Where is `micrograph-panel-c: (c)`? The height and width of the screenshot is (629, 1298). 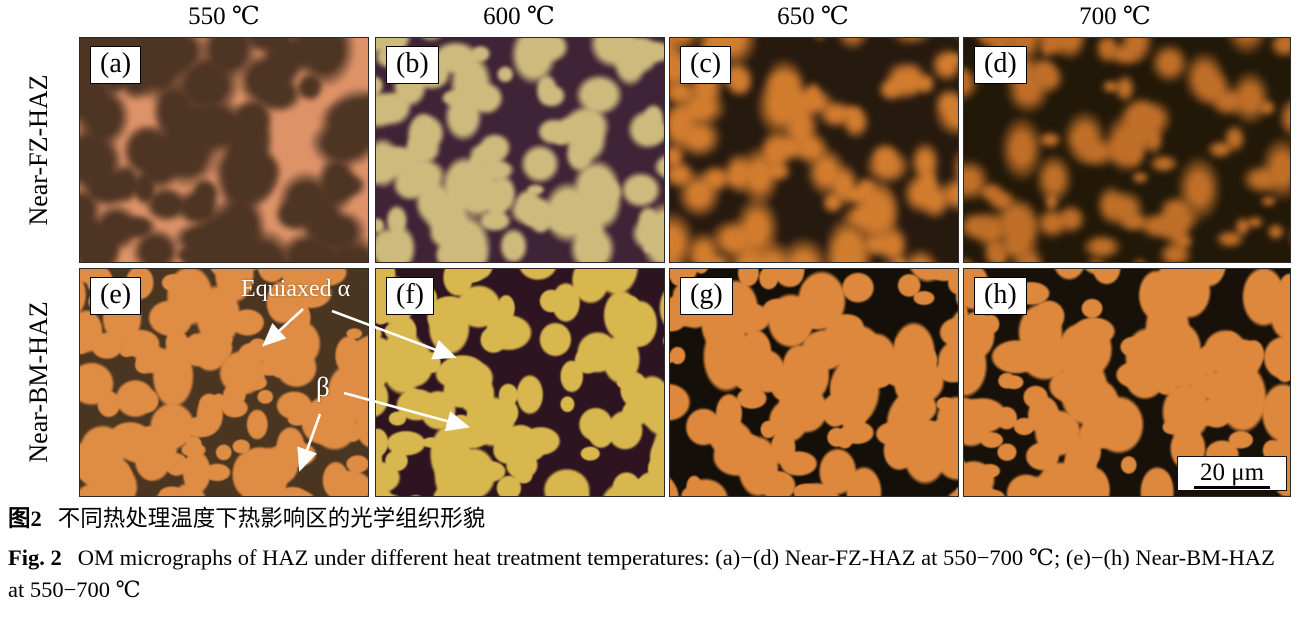 micrograph-panel-c: (c) is located at coordinates (814, 150).